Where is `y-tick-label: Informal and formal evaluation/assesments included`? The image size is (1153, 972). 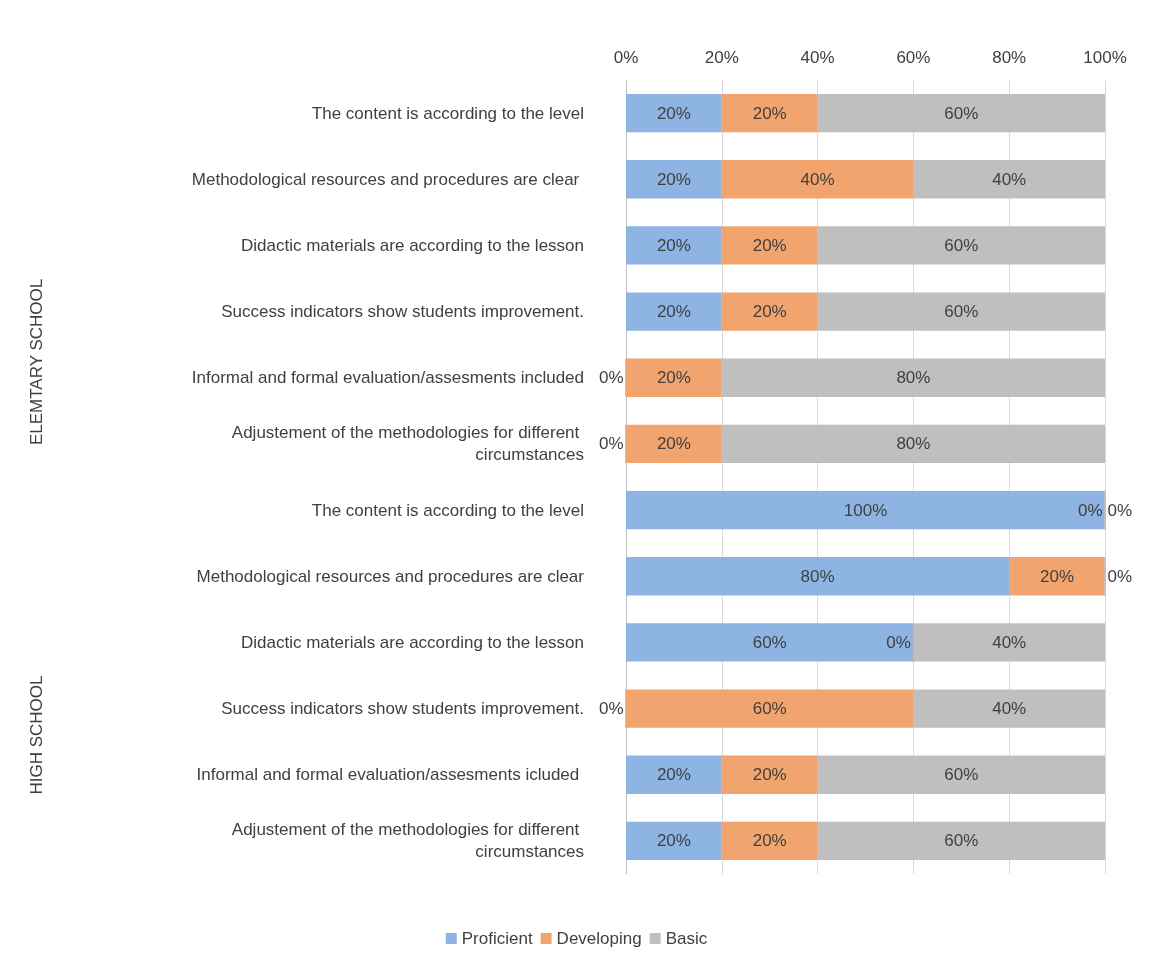
y-tick-label: Informal and formal evaluation/assesments included is located at coordinates (387, 378).